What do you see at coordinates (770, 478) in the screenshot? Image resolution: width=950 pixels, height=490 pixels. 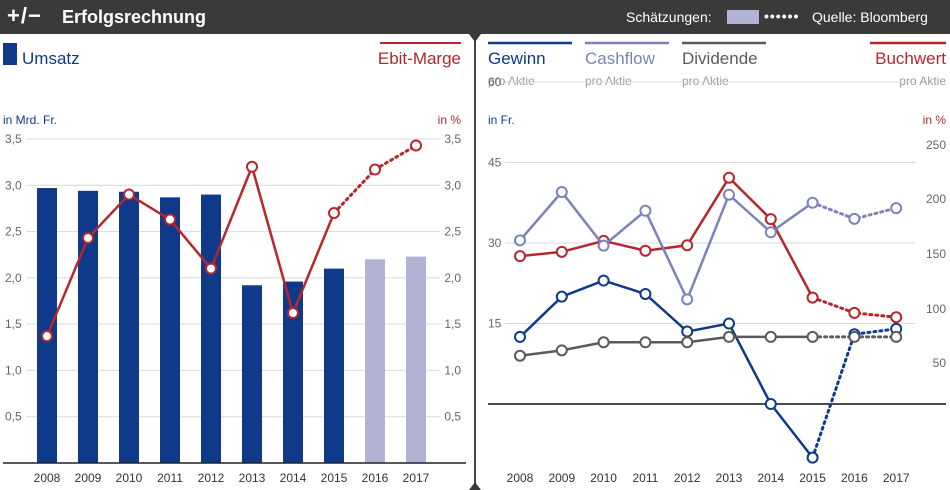 I see `x-tick-label-right-chart: 2014` at bounding box center [770, 478].